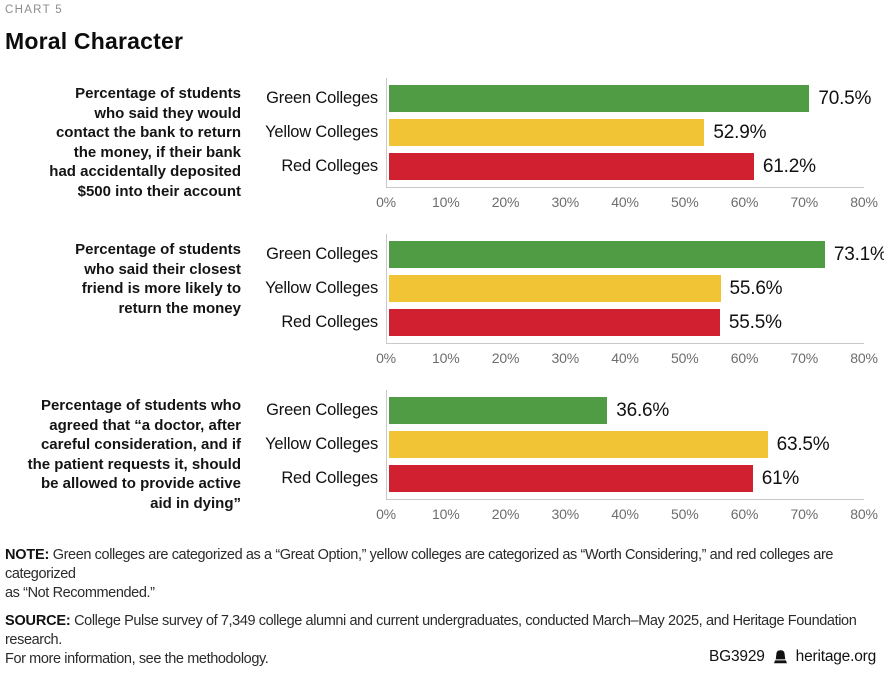  What do you see at coordinates (740, 132) in the screenshot?
I see `bar-value: 52.9%` at bounding box center [740, 132].